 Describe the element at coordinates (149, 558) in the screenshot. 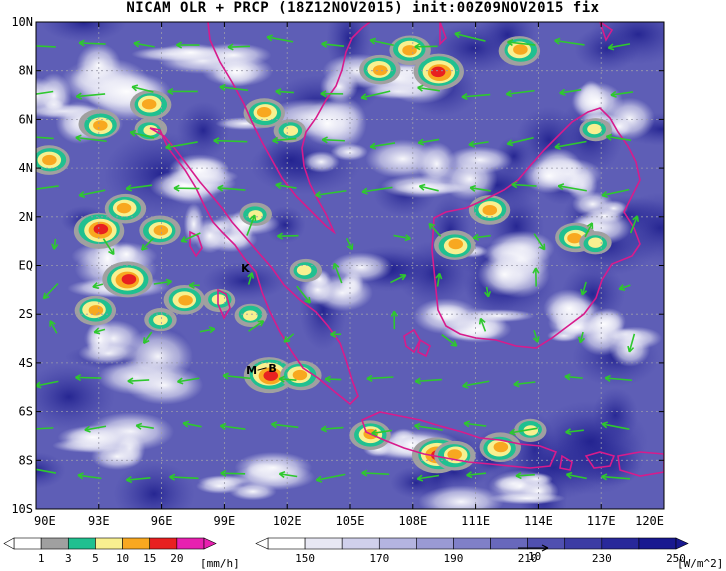

I see `precip-colorbar-tick: 15` at that location.